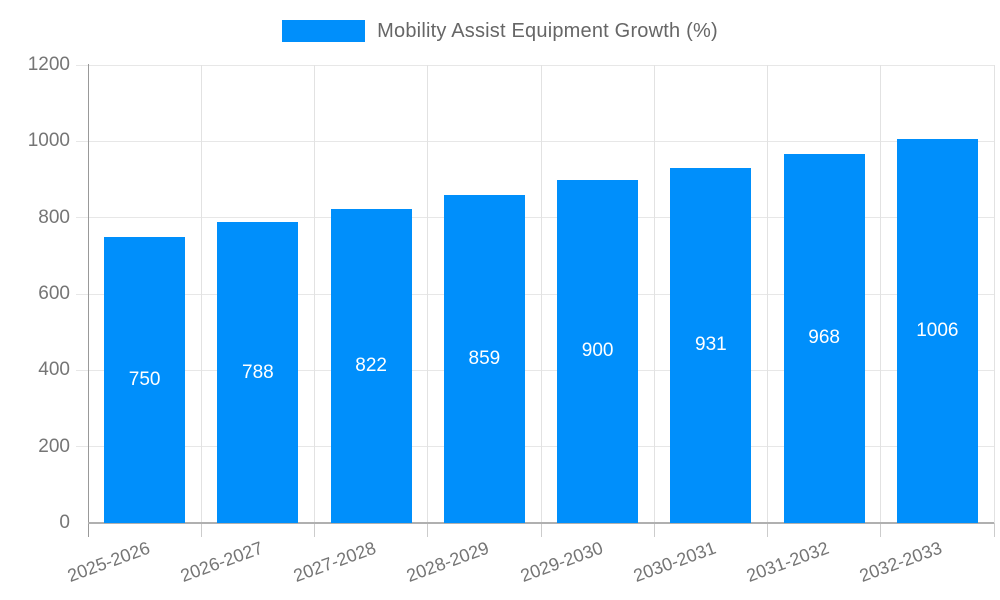  I want to click on x-axis-category-label: 2032-2033, so click(901, 561).